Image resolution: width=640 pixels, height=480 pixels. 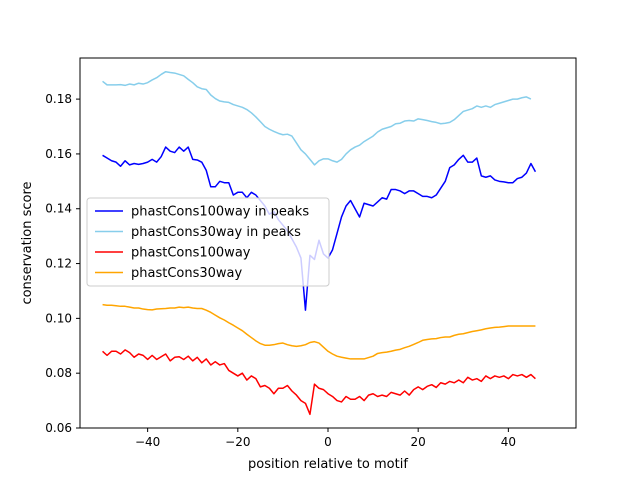 I want to click on legend-box, so click(x=208, y=242).